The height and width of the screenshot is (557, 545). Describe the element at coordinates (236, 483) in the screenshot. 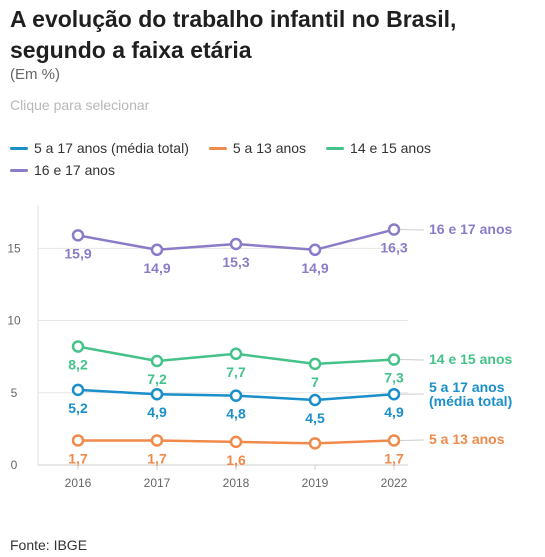

I see `x-tick-label: 2018` at that location.